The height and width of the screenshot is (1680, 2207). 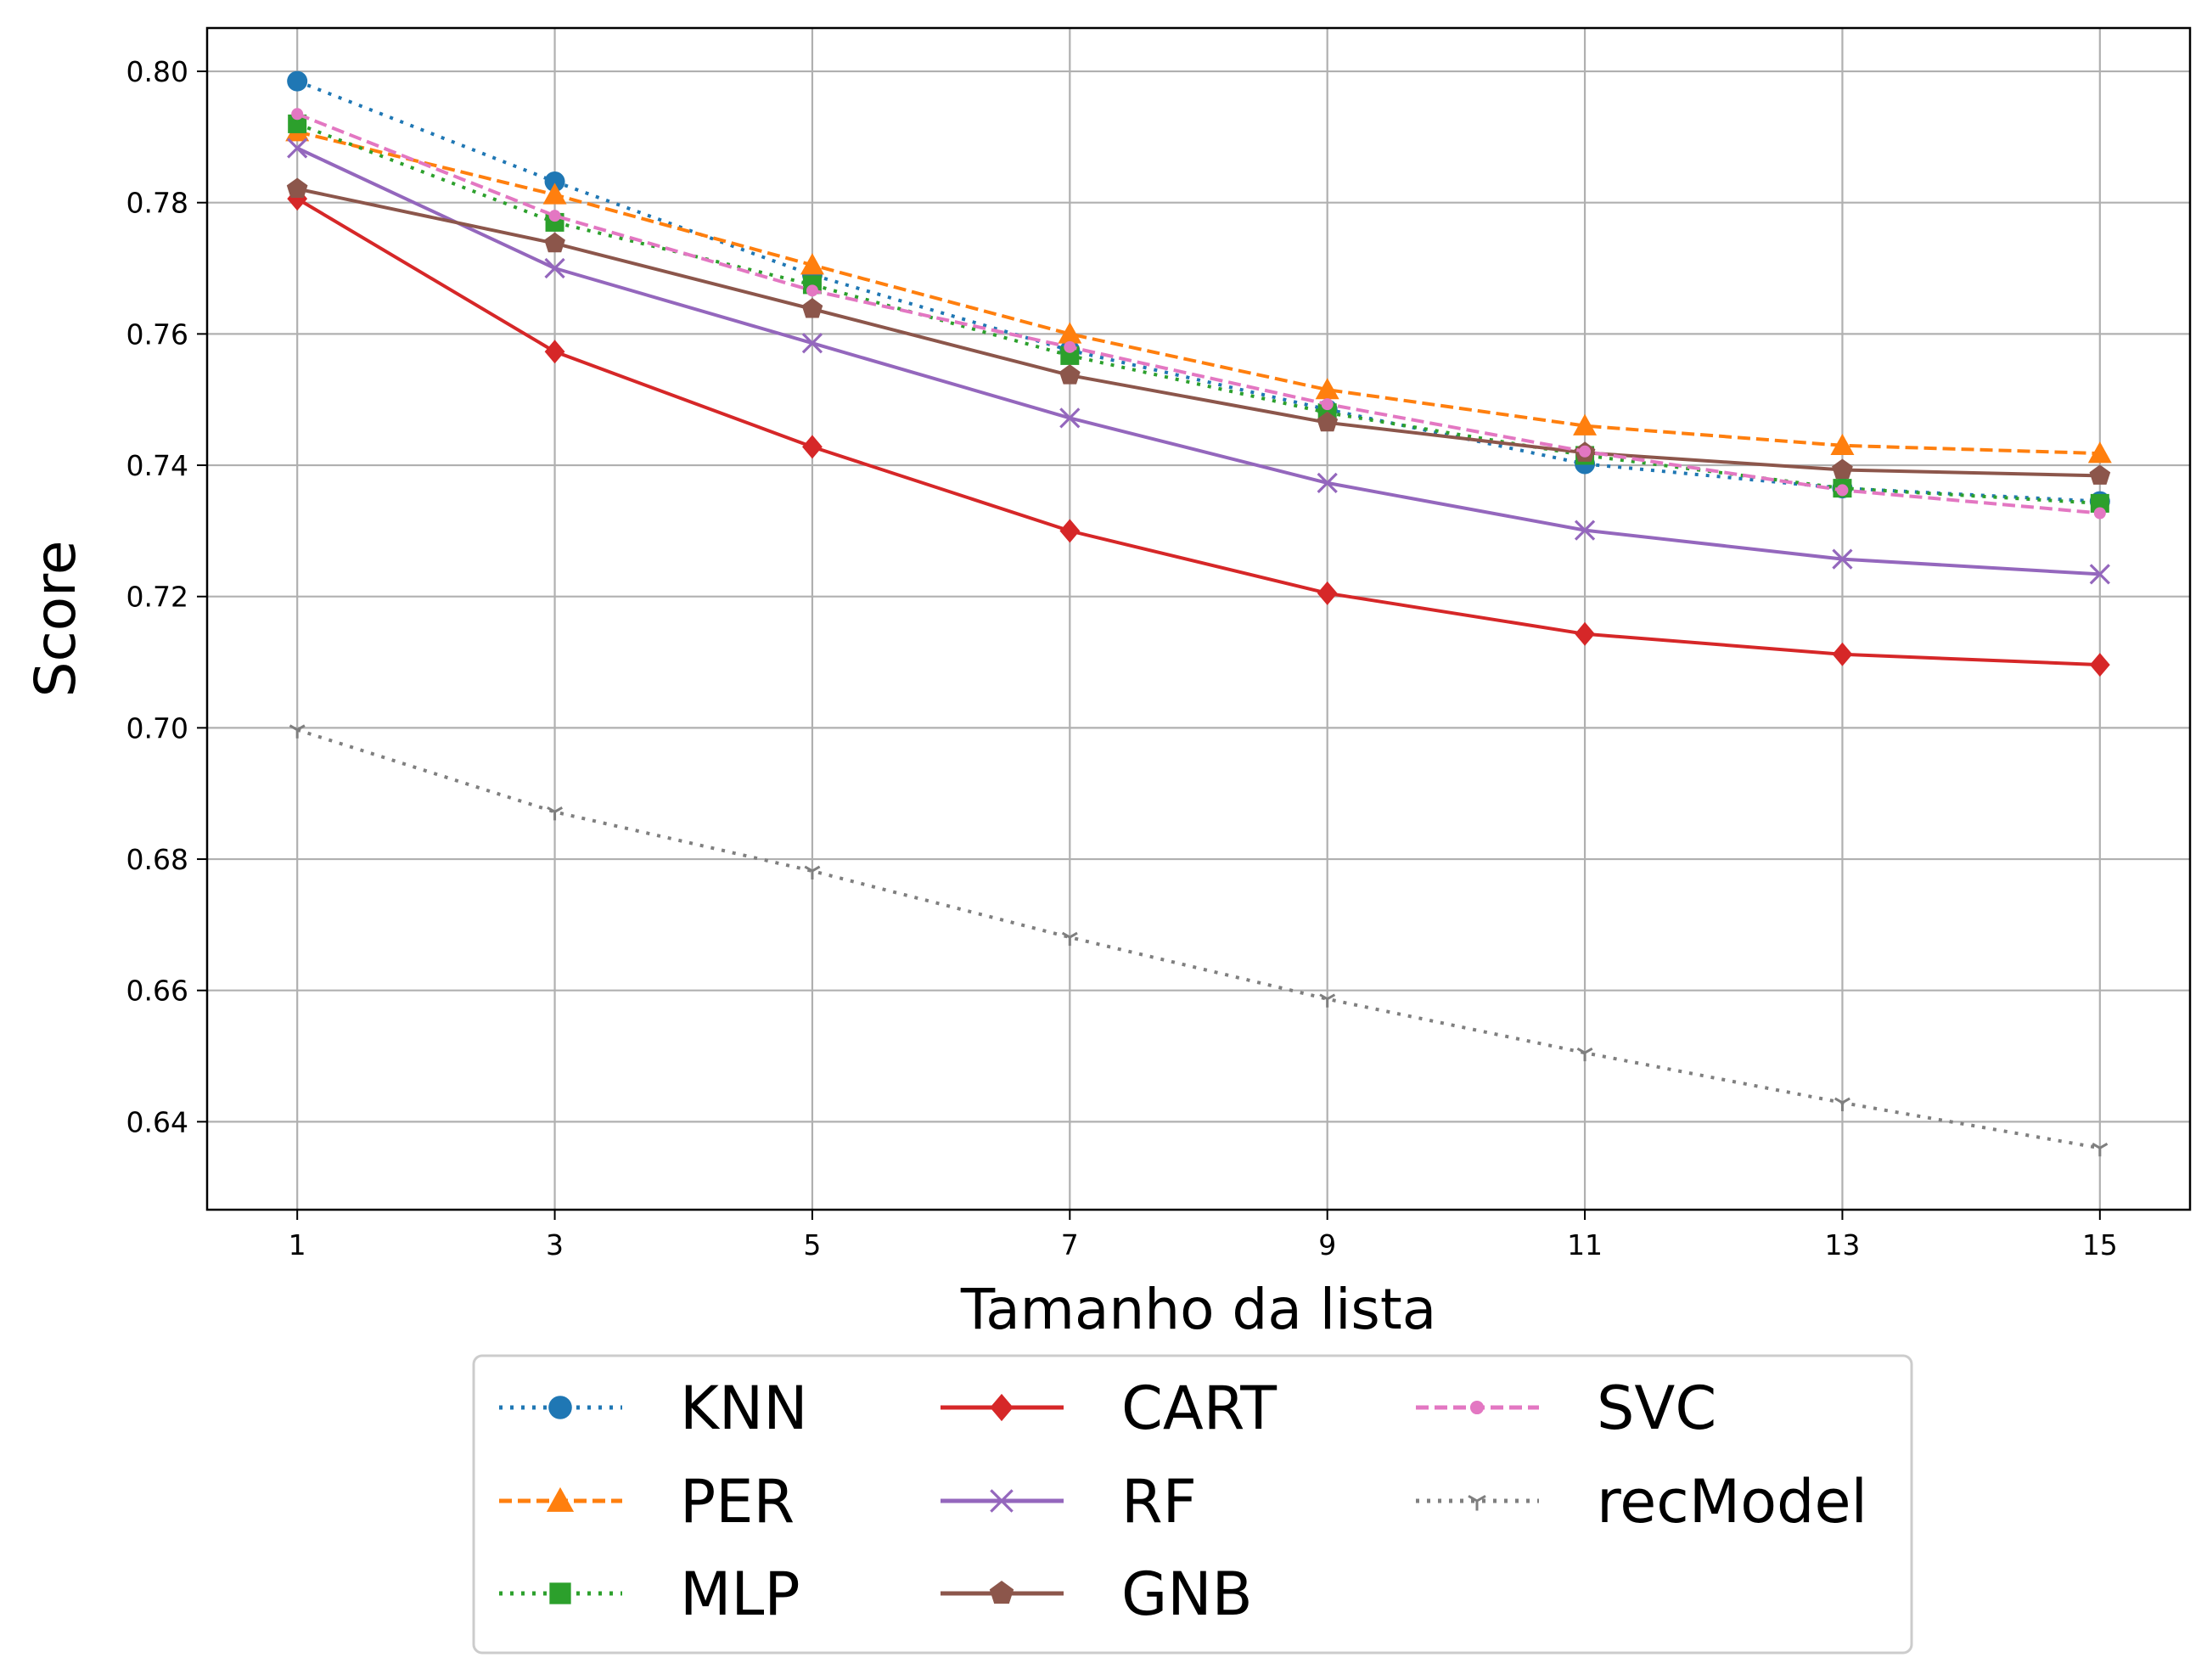 What do you see at coordinates (157, 334) in the screenshot?
I see `y-tick-label: 0.76` at bounding box center [157, 334].